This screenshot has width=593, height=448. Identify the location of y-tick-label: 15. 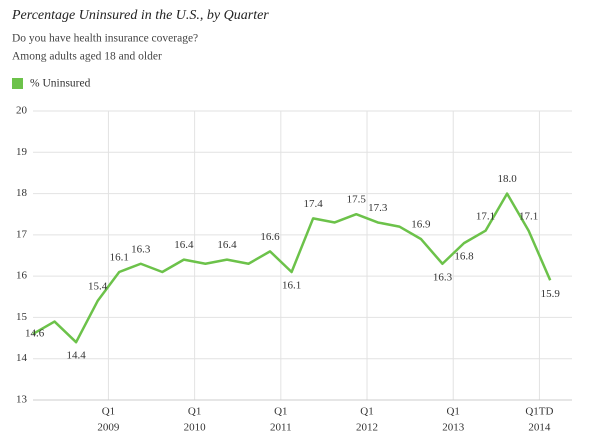
(22, 317).